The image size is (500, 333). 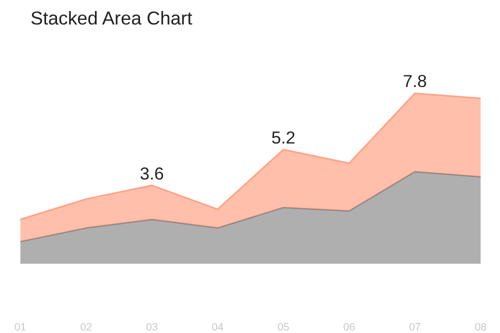 What do you see at coordinates (283, 137) in the screenshot?
I see `annotation: 5.2` at bounding box center [283, 137].